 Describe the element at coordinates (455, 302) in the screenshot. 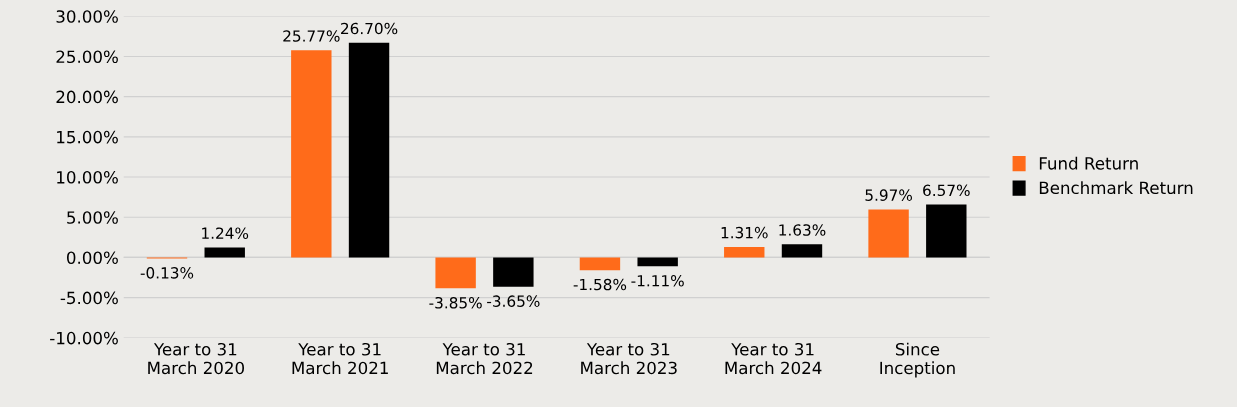

I see `data-label: -3.85%` at that location.